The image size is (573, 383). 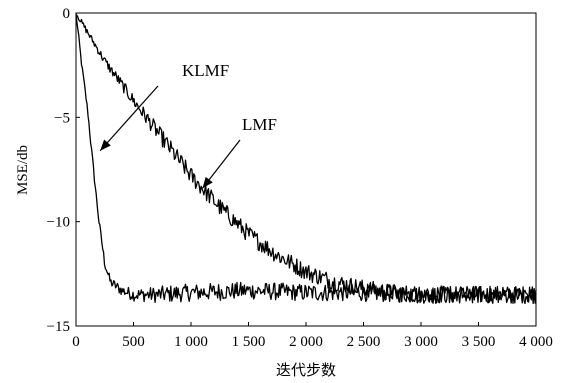 What do you see at coordinates (188, 125) in the screenshot?
I see `annotations: KLMF LMF` at bounding box center [188, 125].